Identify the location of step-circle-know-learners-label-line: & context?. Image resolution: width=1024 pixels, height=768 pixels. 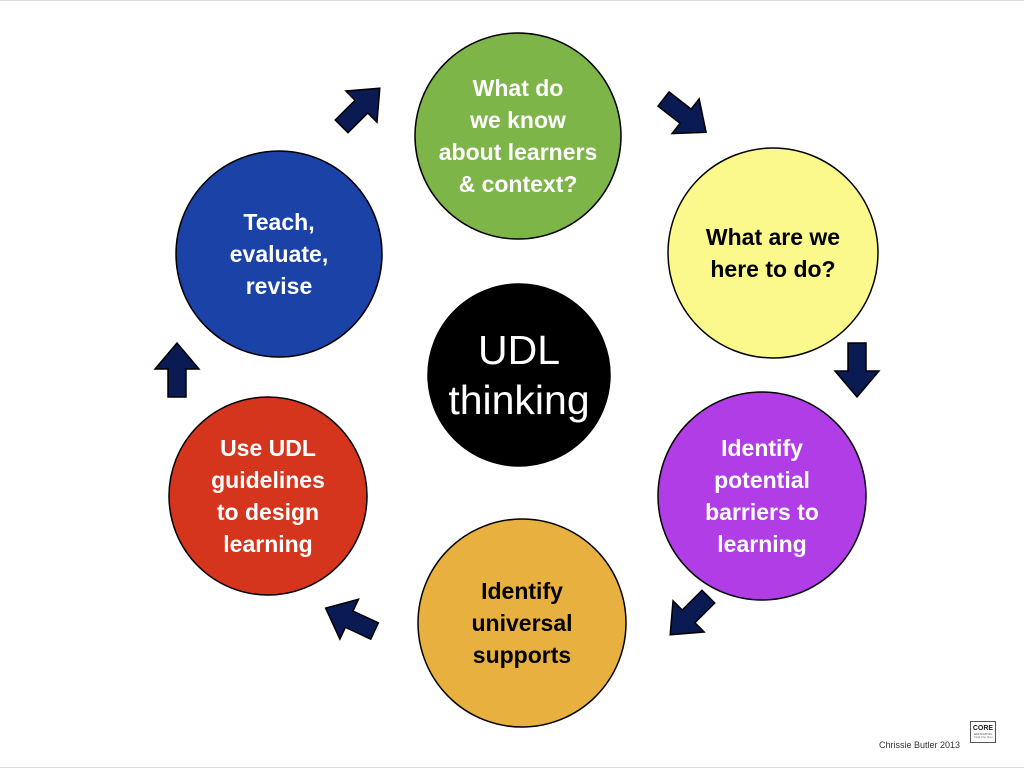
(518, 184).